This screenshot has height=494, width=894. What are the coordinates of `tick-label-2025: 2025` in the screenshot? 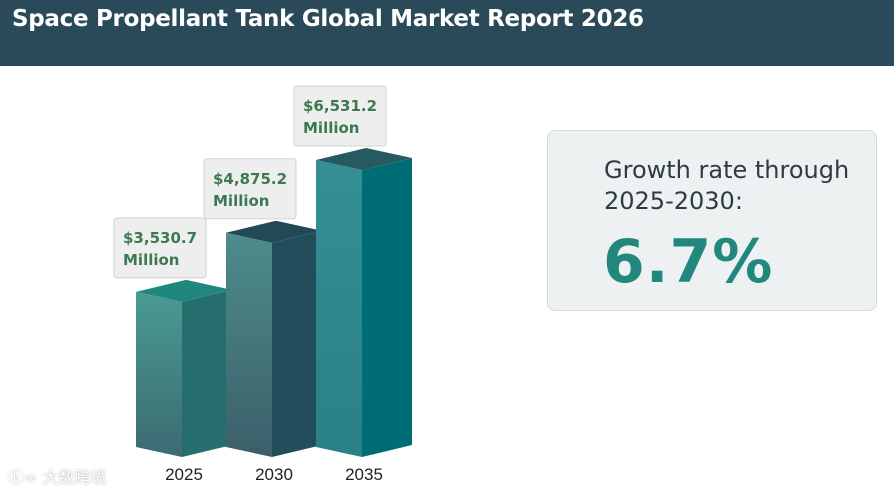 It's located at (184, 474).